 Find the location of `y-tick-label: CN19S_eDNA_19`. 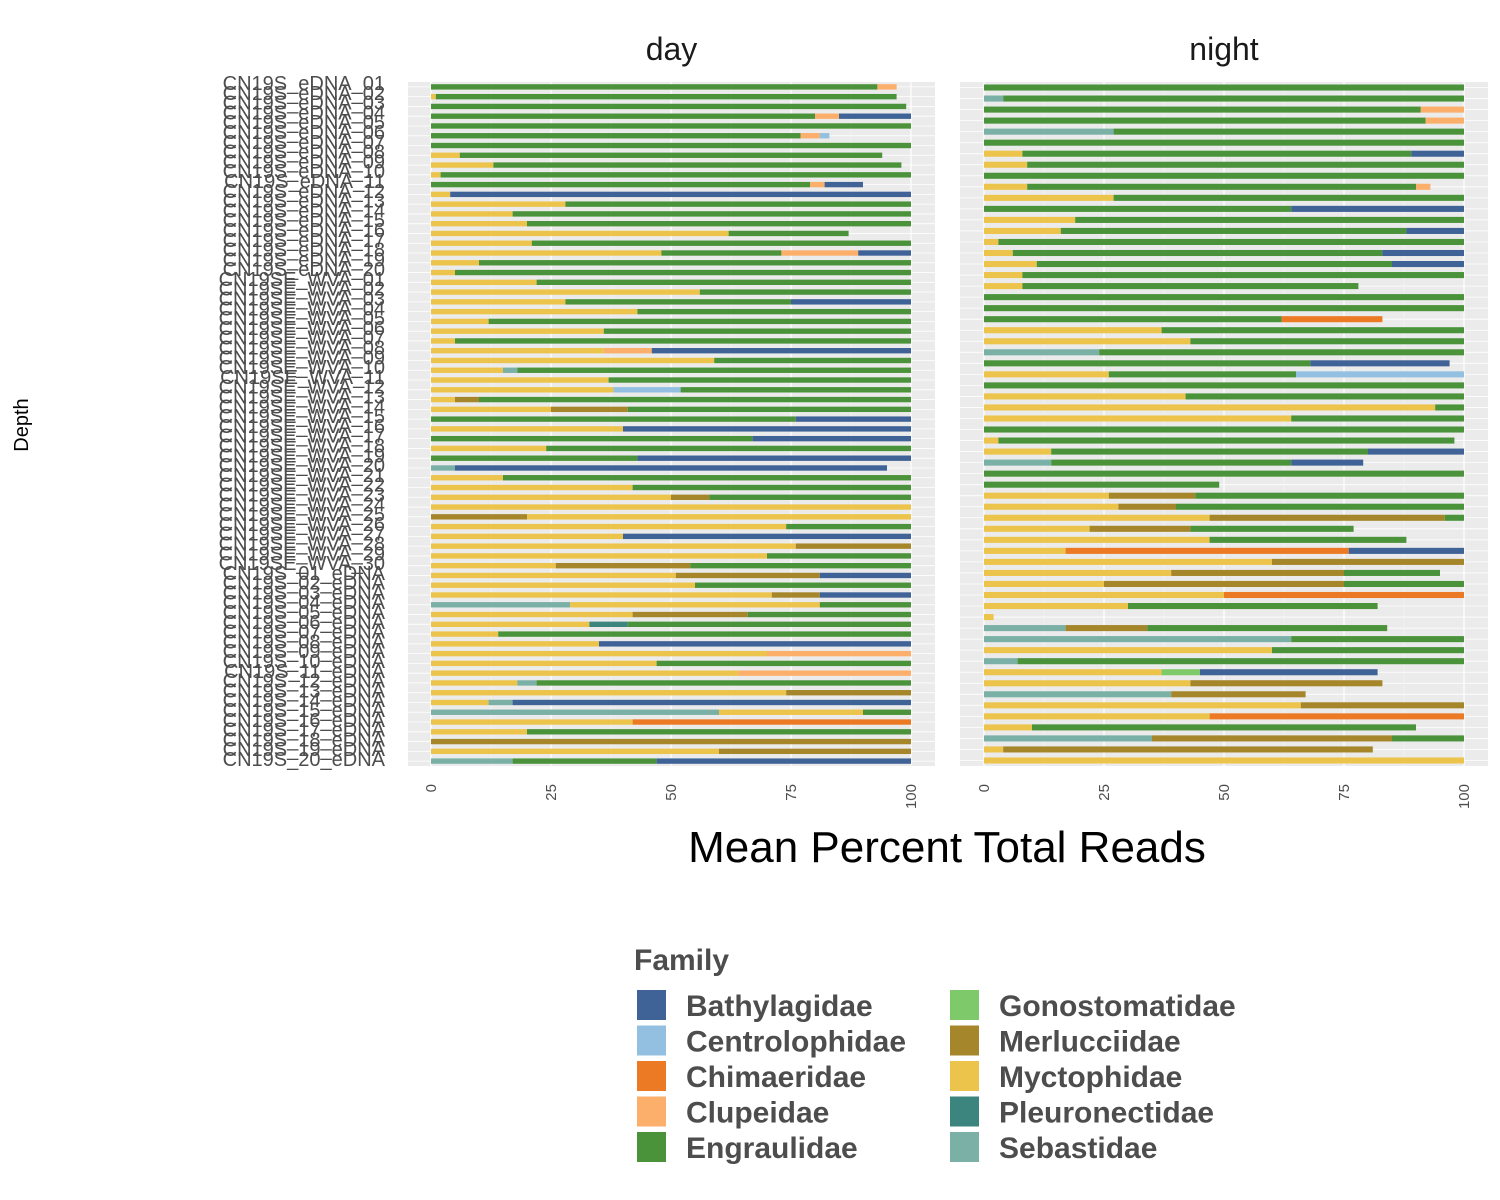

y-tick-label: CN19S_eDNA_19 is located at coordinates (304, 260).